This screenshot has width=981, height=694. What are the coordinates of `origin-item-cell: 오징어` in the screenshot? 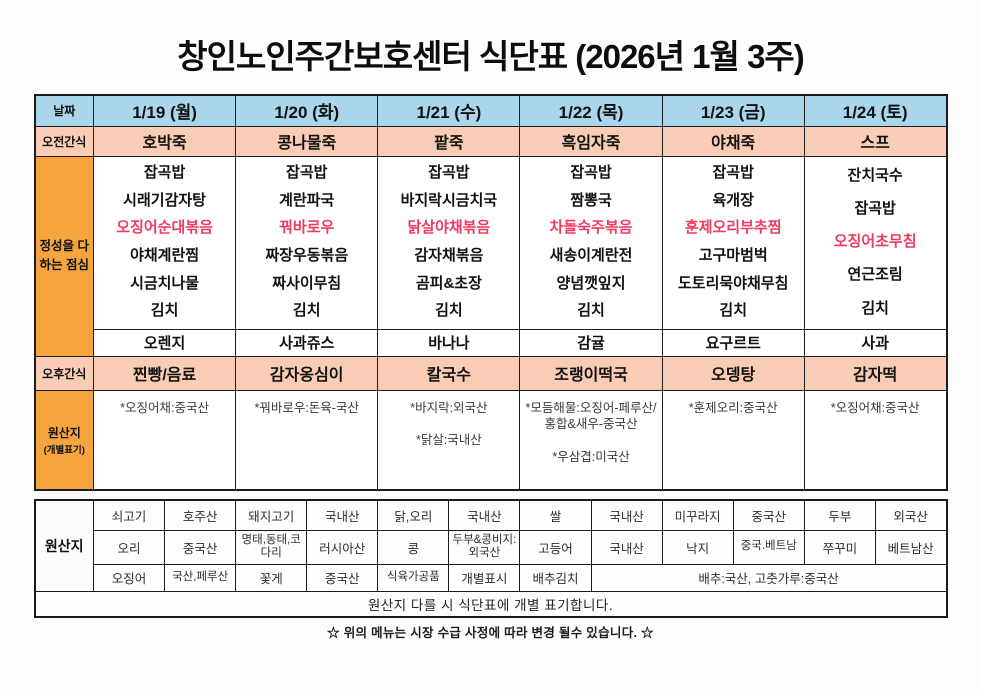 It's located at (129, 577).